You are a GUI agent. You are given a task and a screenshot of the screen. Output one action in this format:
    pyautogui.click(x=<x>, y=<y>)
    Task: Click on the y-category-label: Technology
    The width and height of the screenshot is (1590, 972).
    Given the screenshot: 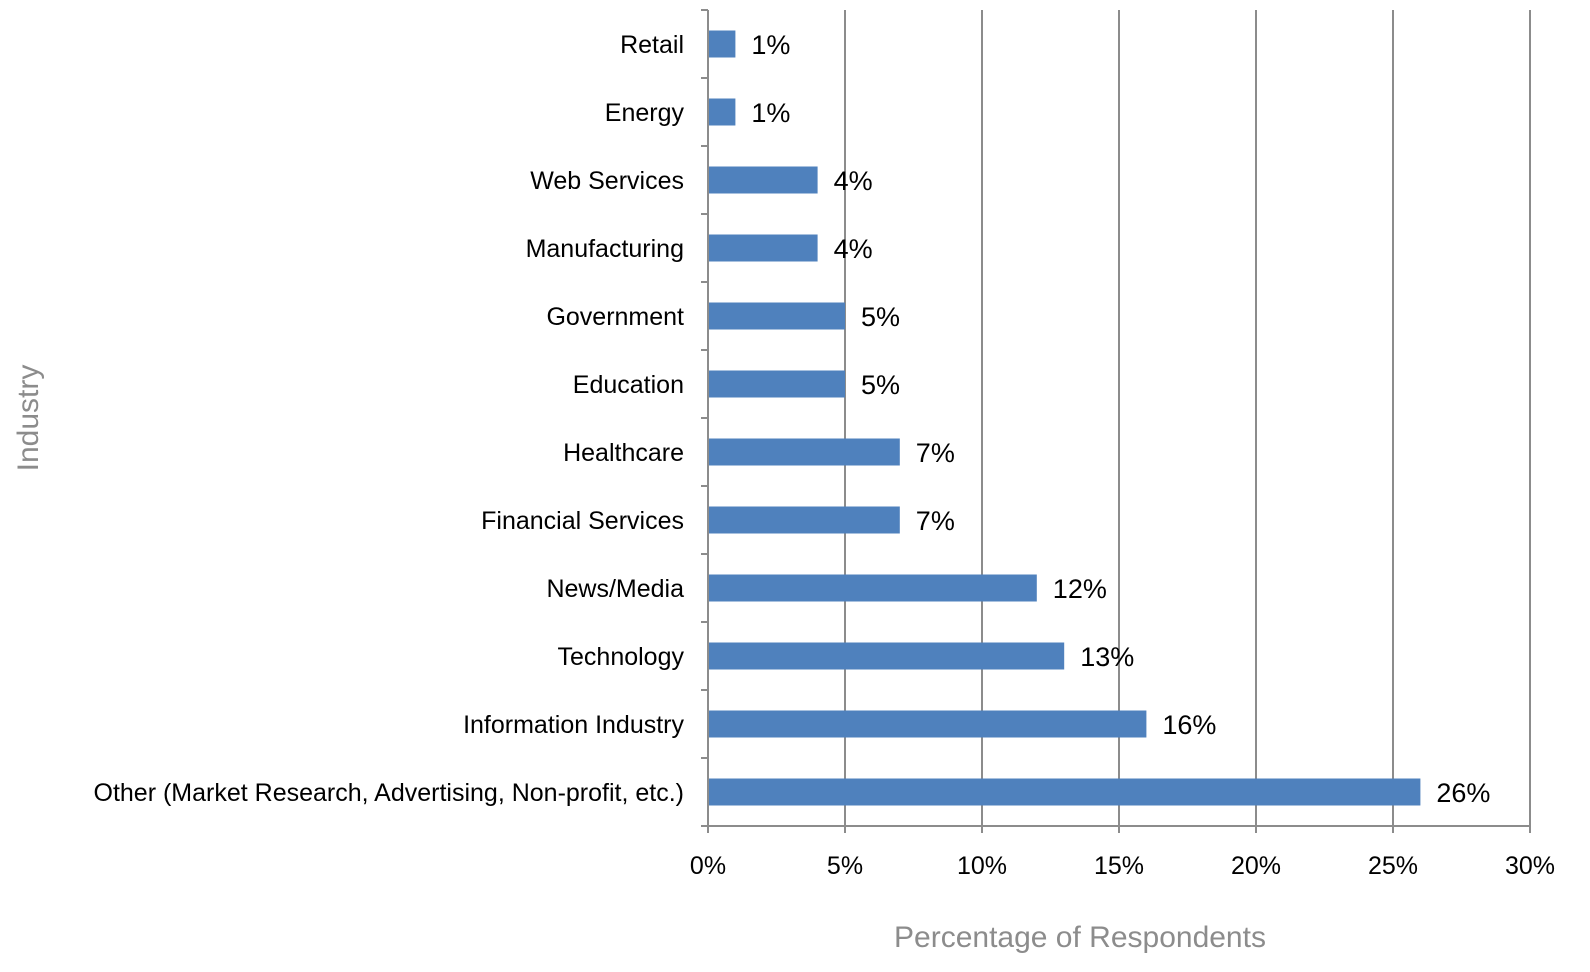 What is the action you would take?
    pyautogui.click(x=621, y=657)
    